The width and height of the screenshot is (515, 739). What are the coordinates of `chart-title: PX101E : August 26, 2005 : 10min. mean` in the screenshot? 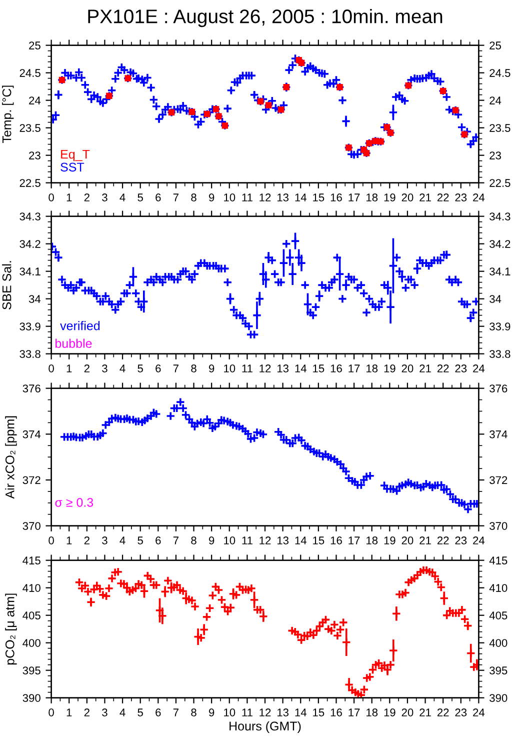 It's located at (265, 18).